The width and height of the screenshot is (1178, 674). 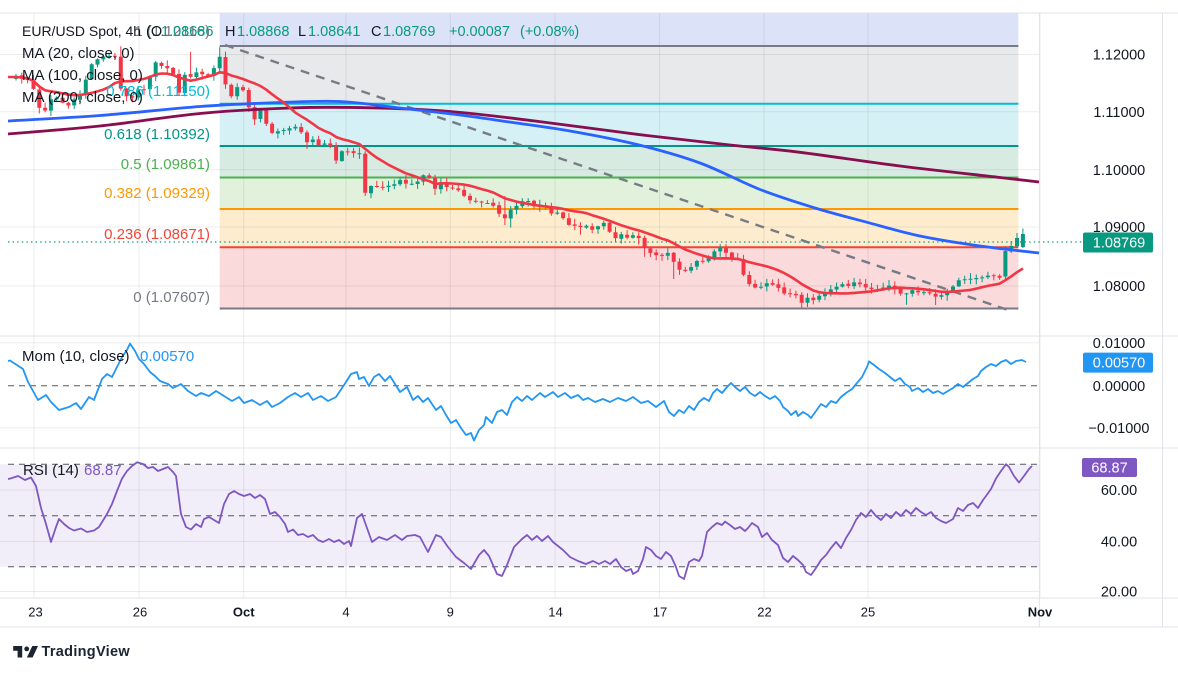 What do you see at coordinates (230, 32) in the screenshot?
I see `svg-text: H` at bounding box center [230, 32].